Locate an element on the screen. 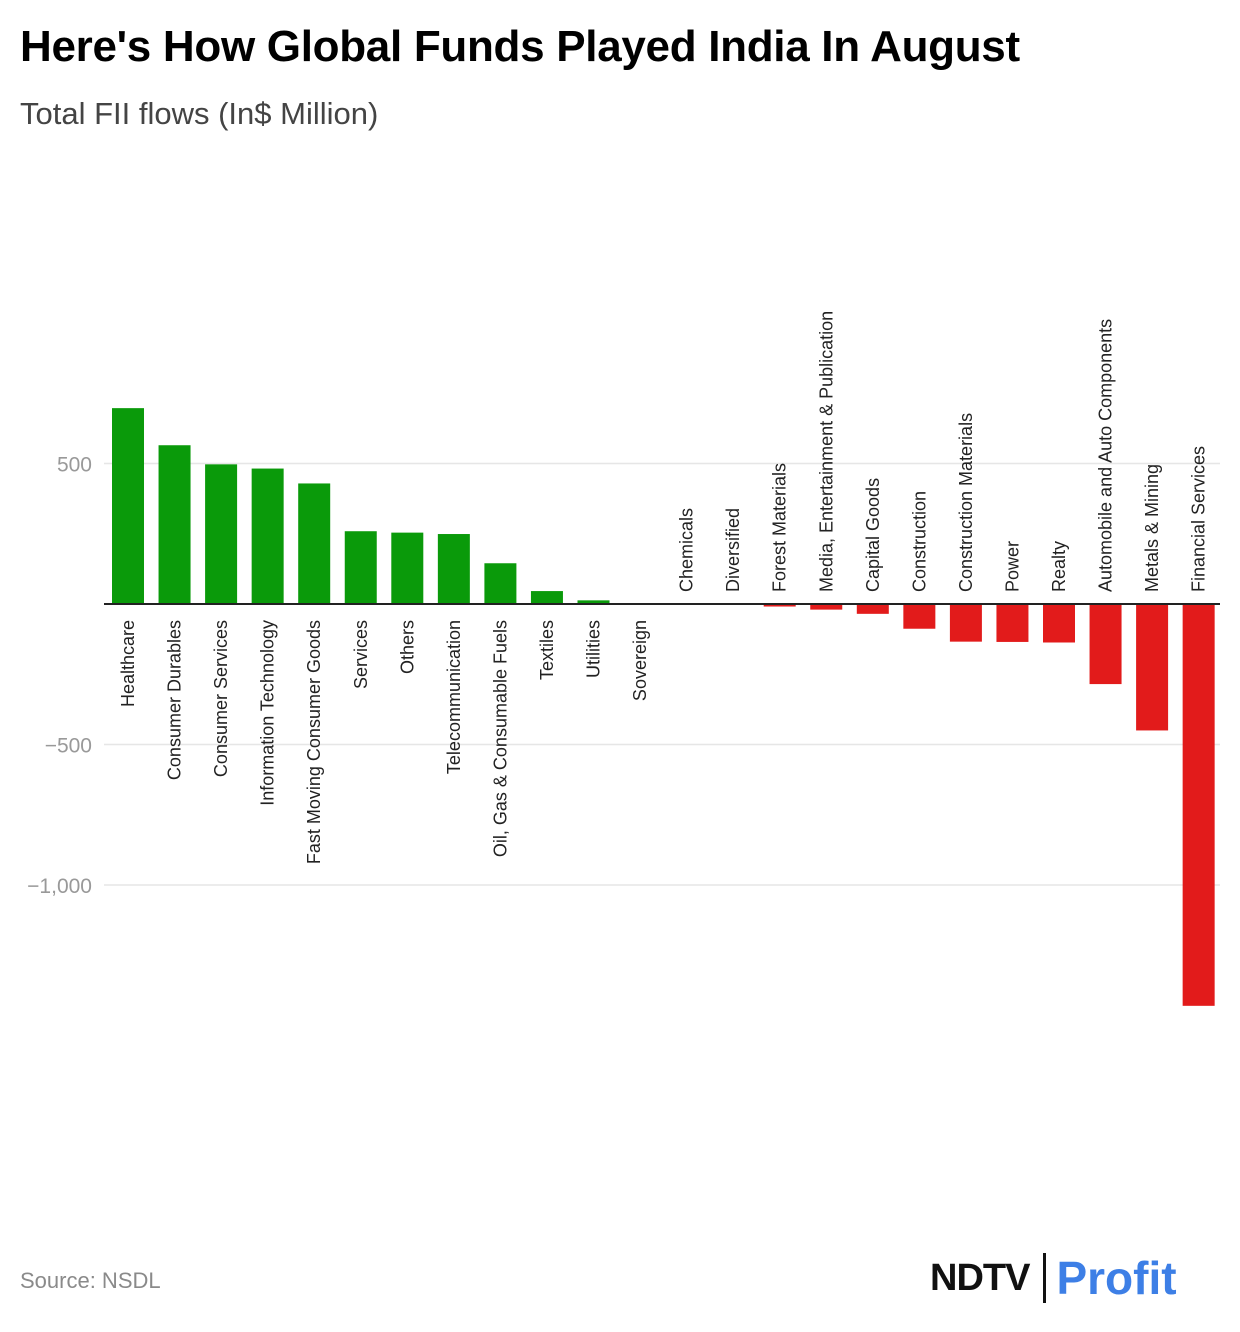  category-label: Forest Materials is located at coordinates (780, 527).